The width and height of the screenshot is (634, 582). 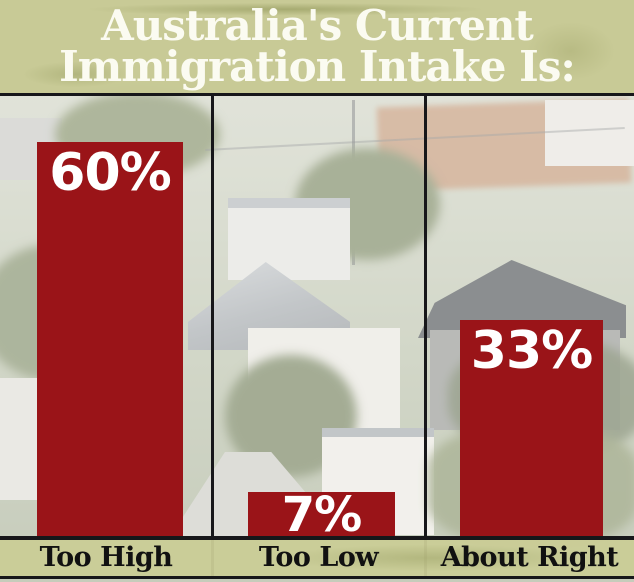 I want to click on category-label-about-right: About Right, so click(x=529, y=557).